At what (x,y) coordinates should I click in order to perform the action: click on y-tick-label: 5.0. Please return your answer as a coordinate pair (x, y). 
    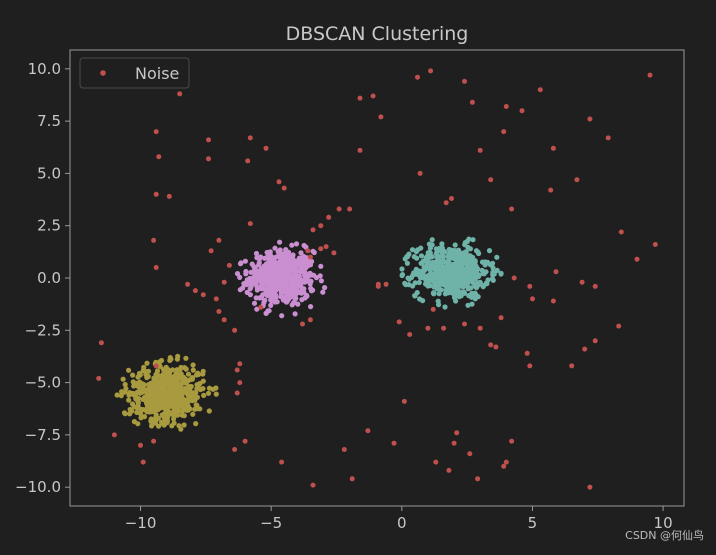
    Looking at the image, I should click on (49, 173).